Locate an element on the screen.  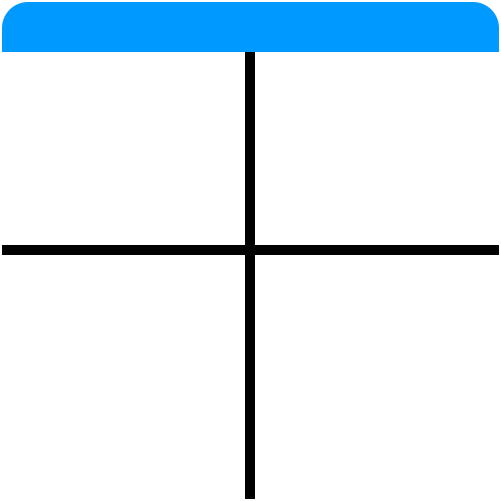
horizontal-divider is located at coordinates (250, 250).